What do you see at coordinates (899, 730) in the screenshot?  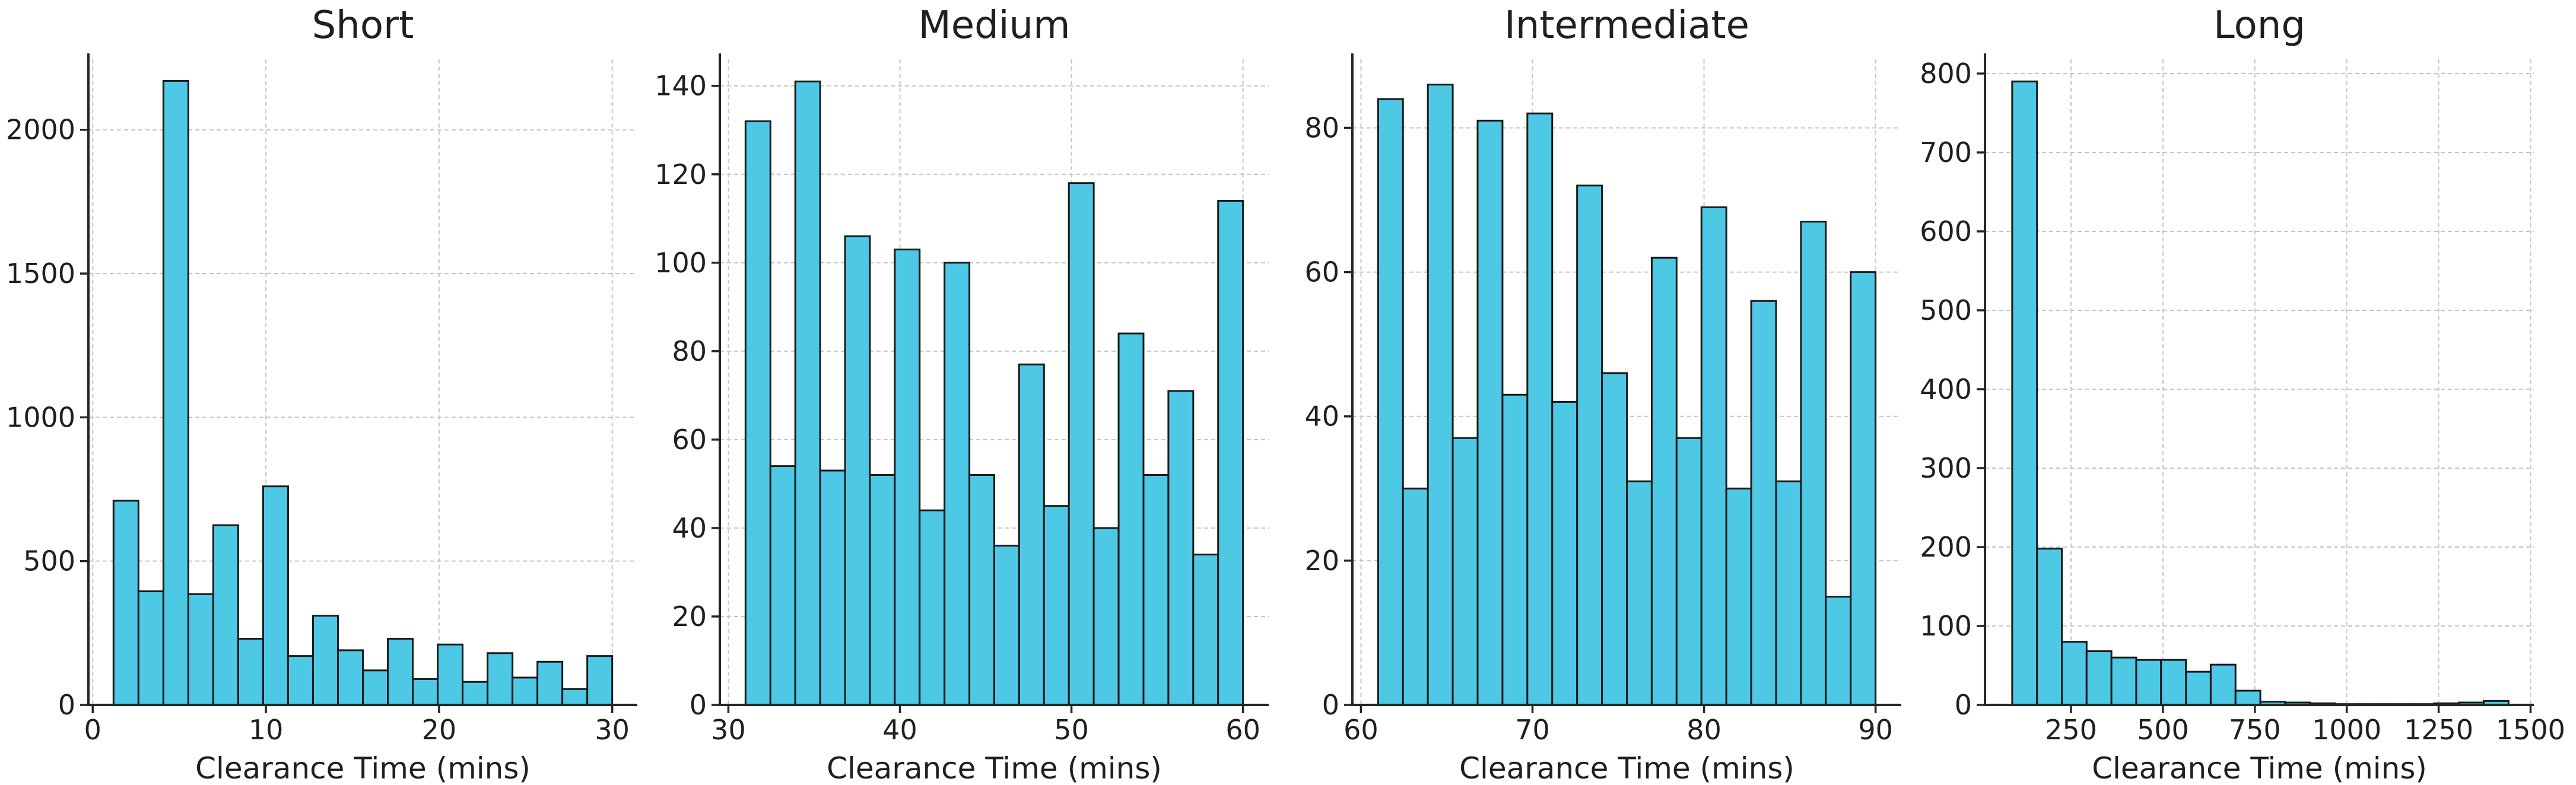 I see `x-tick-label: 40` at bounding box center [899, 730].